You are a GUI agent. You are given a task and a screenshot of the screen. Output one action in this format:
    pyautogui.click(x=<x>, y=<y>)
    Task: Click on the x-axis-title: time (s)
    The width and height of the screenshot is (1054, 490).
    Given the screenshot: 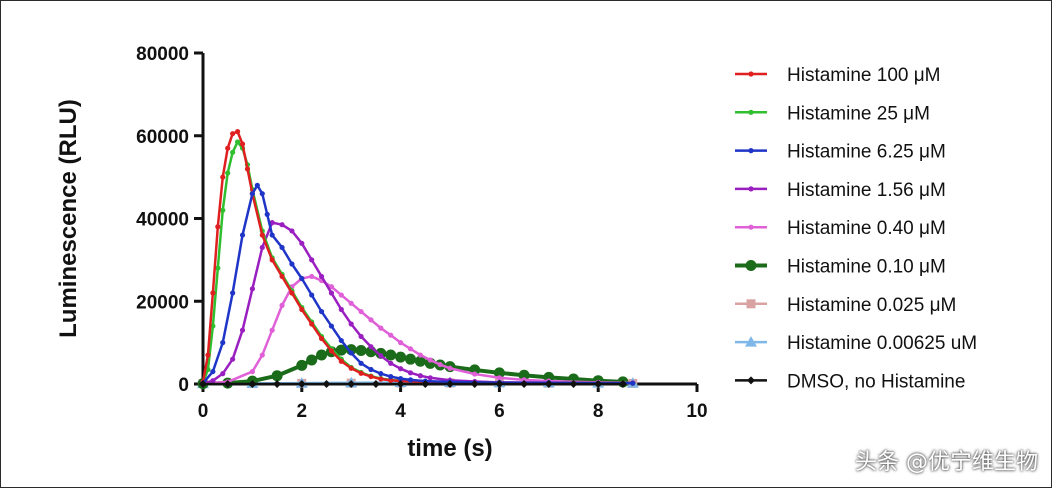 What is the action you would take?
    pyautogui.click(x=449, y=448)
    